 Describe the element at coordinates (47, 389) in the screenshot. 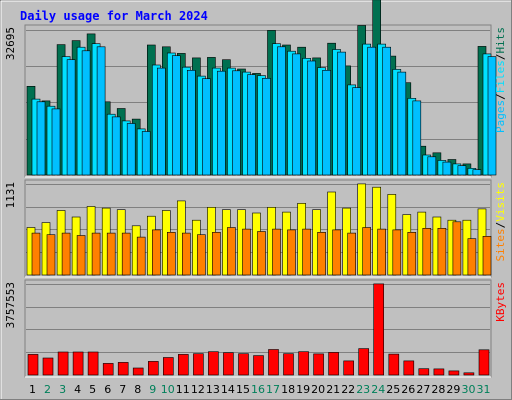

I see `x-tick-label-day-2: 2` at that location.